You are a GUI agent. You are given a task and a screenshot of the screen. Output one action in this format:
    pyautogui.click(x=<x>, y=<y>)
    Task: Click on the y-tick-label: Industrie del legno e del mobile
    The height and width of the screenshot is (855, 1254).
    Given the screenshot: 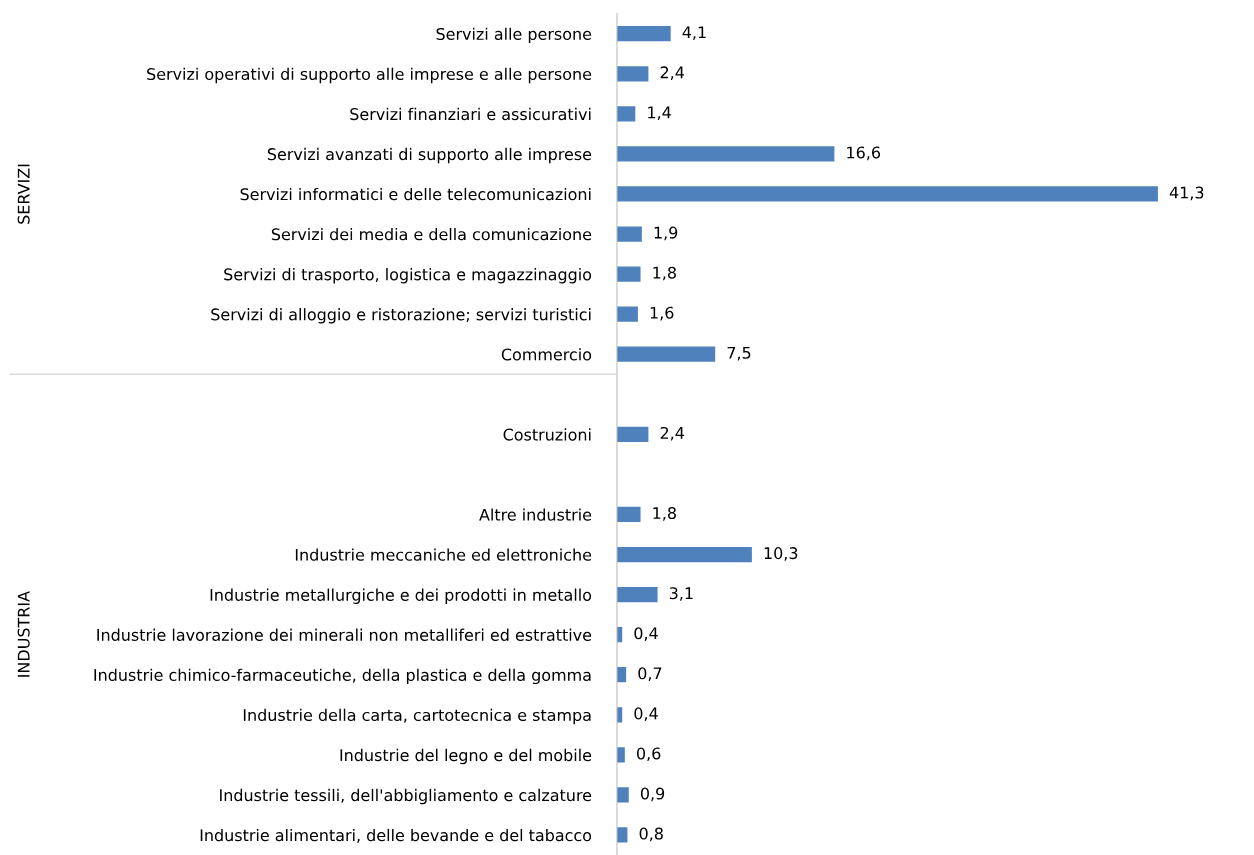 What is the action you would take?
    pyautogui.click(x=466, y=756)
    